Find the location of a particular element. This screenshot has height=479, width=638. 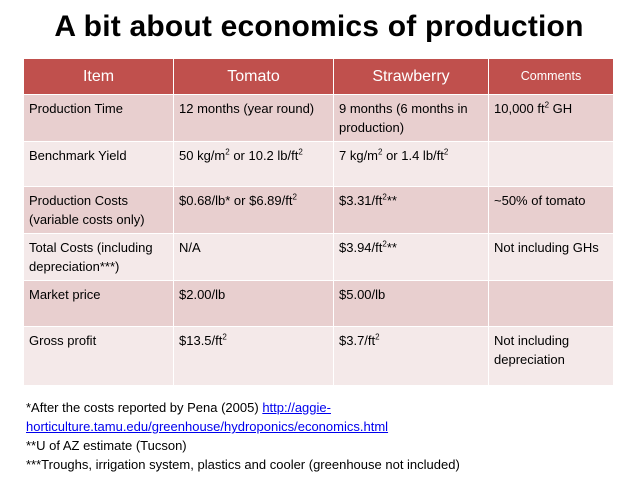

text: 50 kg/m is located at coordinates (202, 155).